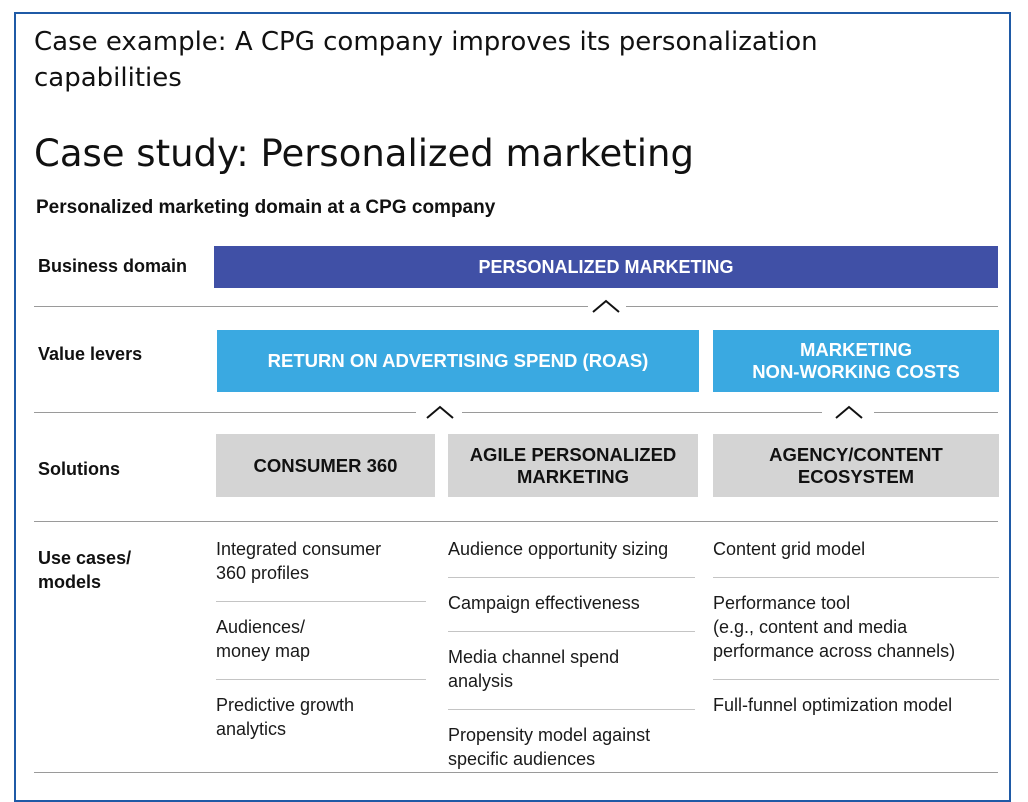 Image resolution: width=1028 pixels, height=802 pixels. What do you see at coordinates (789, 549) in the screenshot?
I see `use-case-item: Content grid model` at bounding box center [789, 549].